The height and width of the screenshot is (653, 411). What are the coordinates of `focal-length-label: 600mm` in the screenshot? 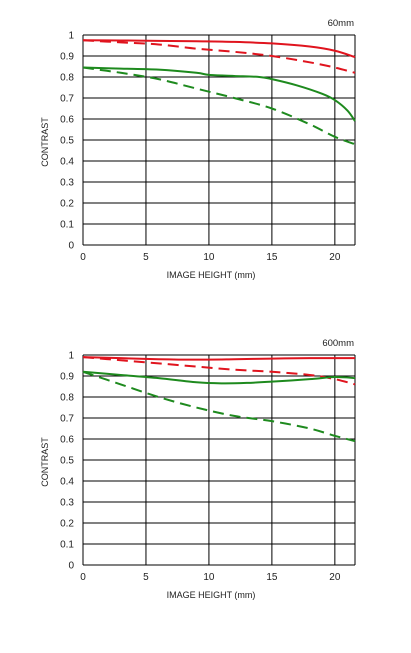 It's located at (338, 343).